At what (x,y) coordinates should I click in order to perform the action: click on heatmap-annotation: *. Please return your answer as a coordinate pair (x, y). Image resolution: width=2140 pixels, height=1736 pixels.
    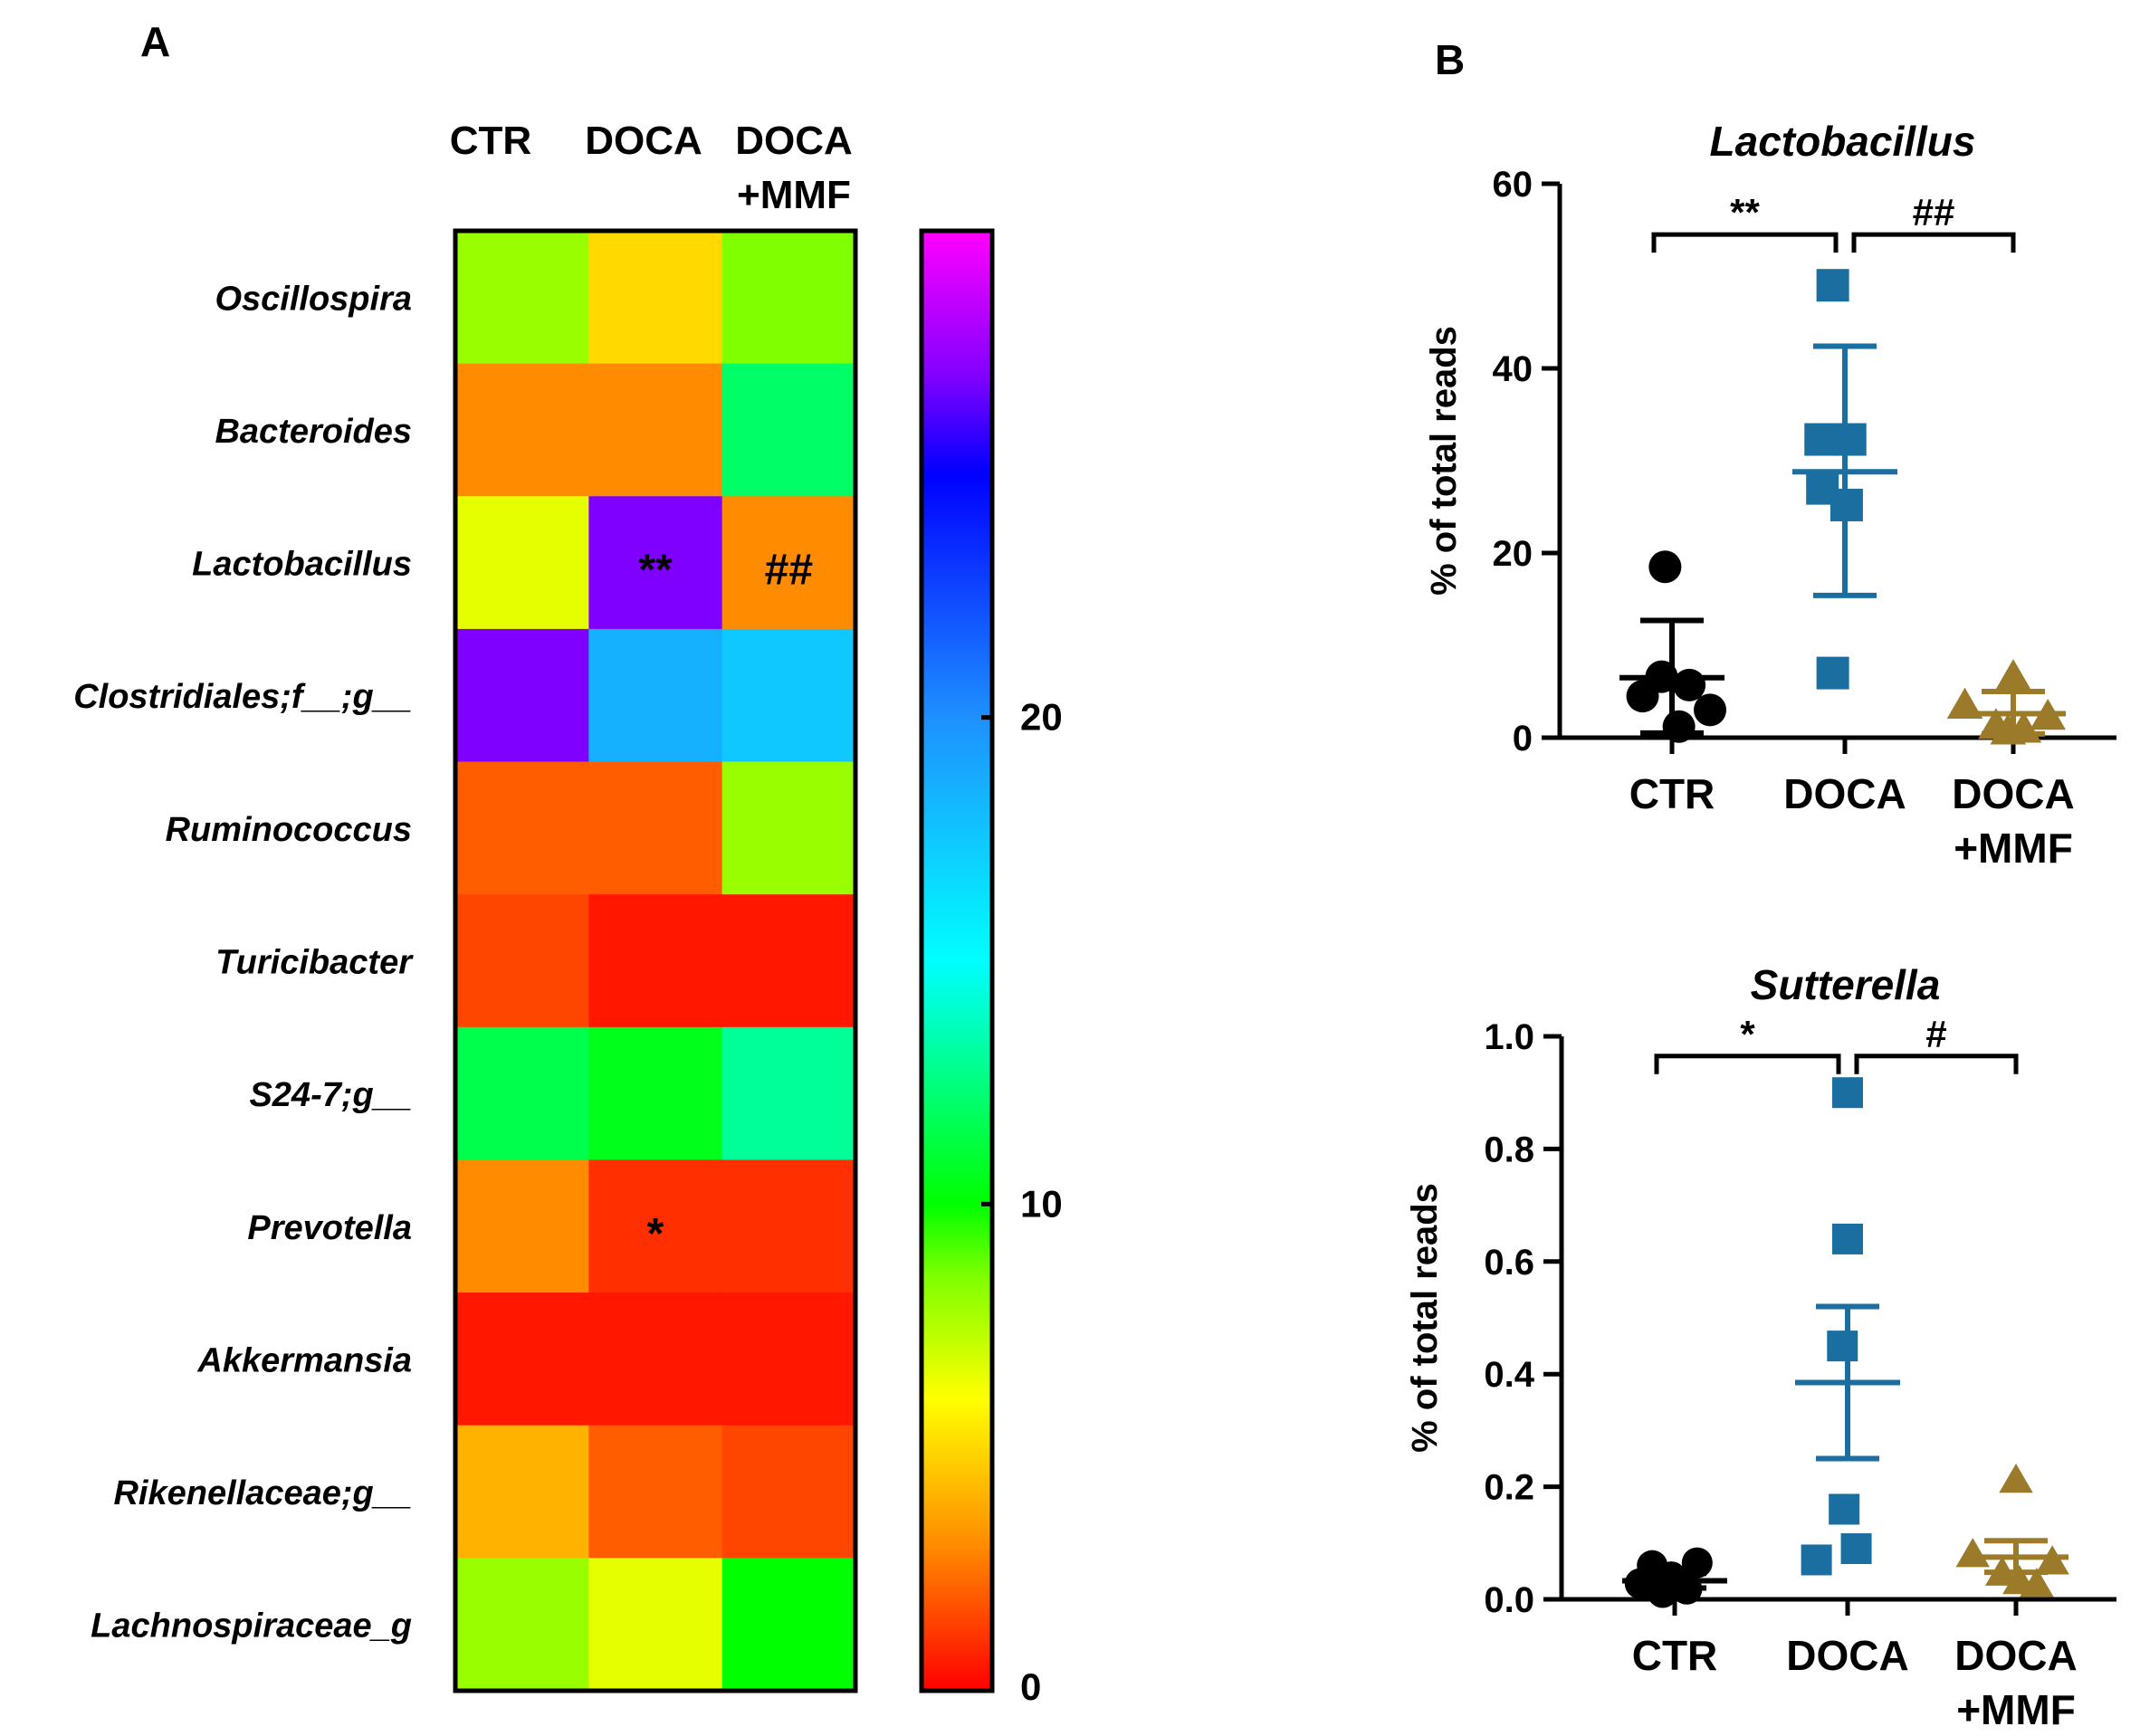
    Looking at the image, I should click on (655, 1234).